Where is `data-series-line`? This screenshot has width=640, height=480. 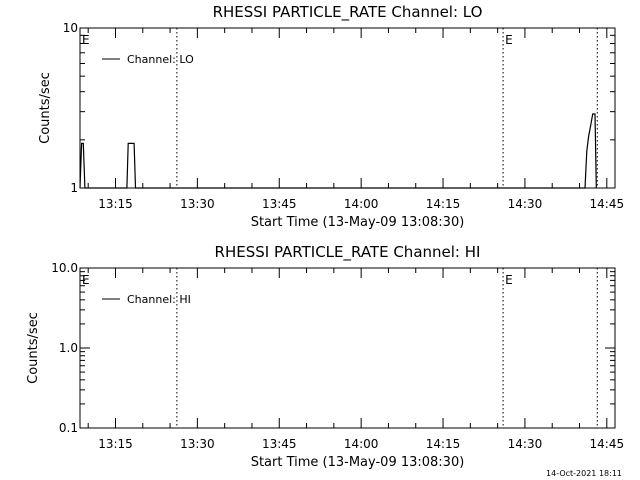
data-series-line is located at coordinates (338, 151).